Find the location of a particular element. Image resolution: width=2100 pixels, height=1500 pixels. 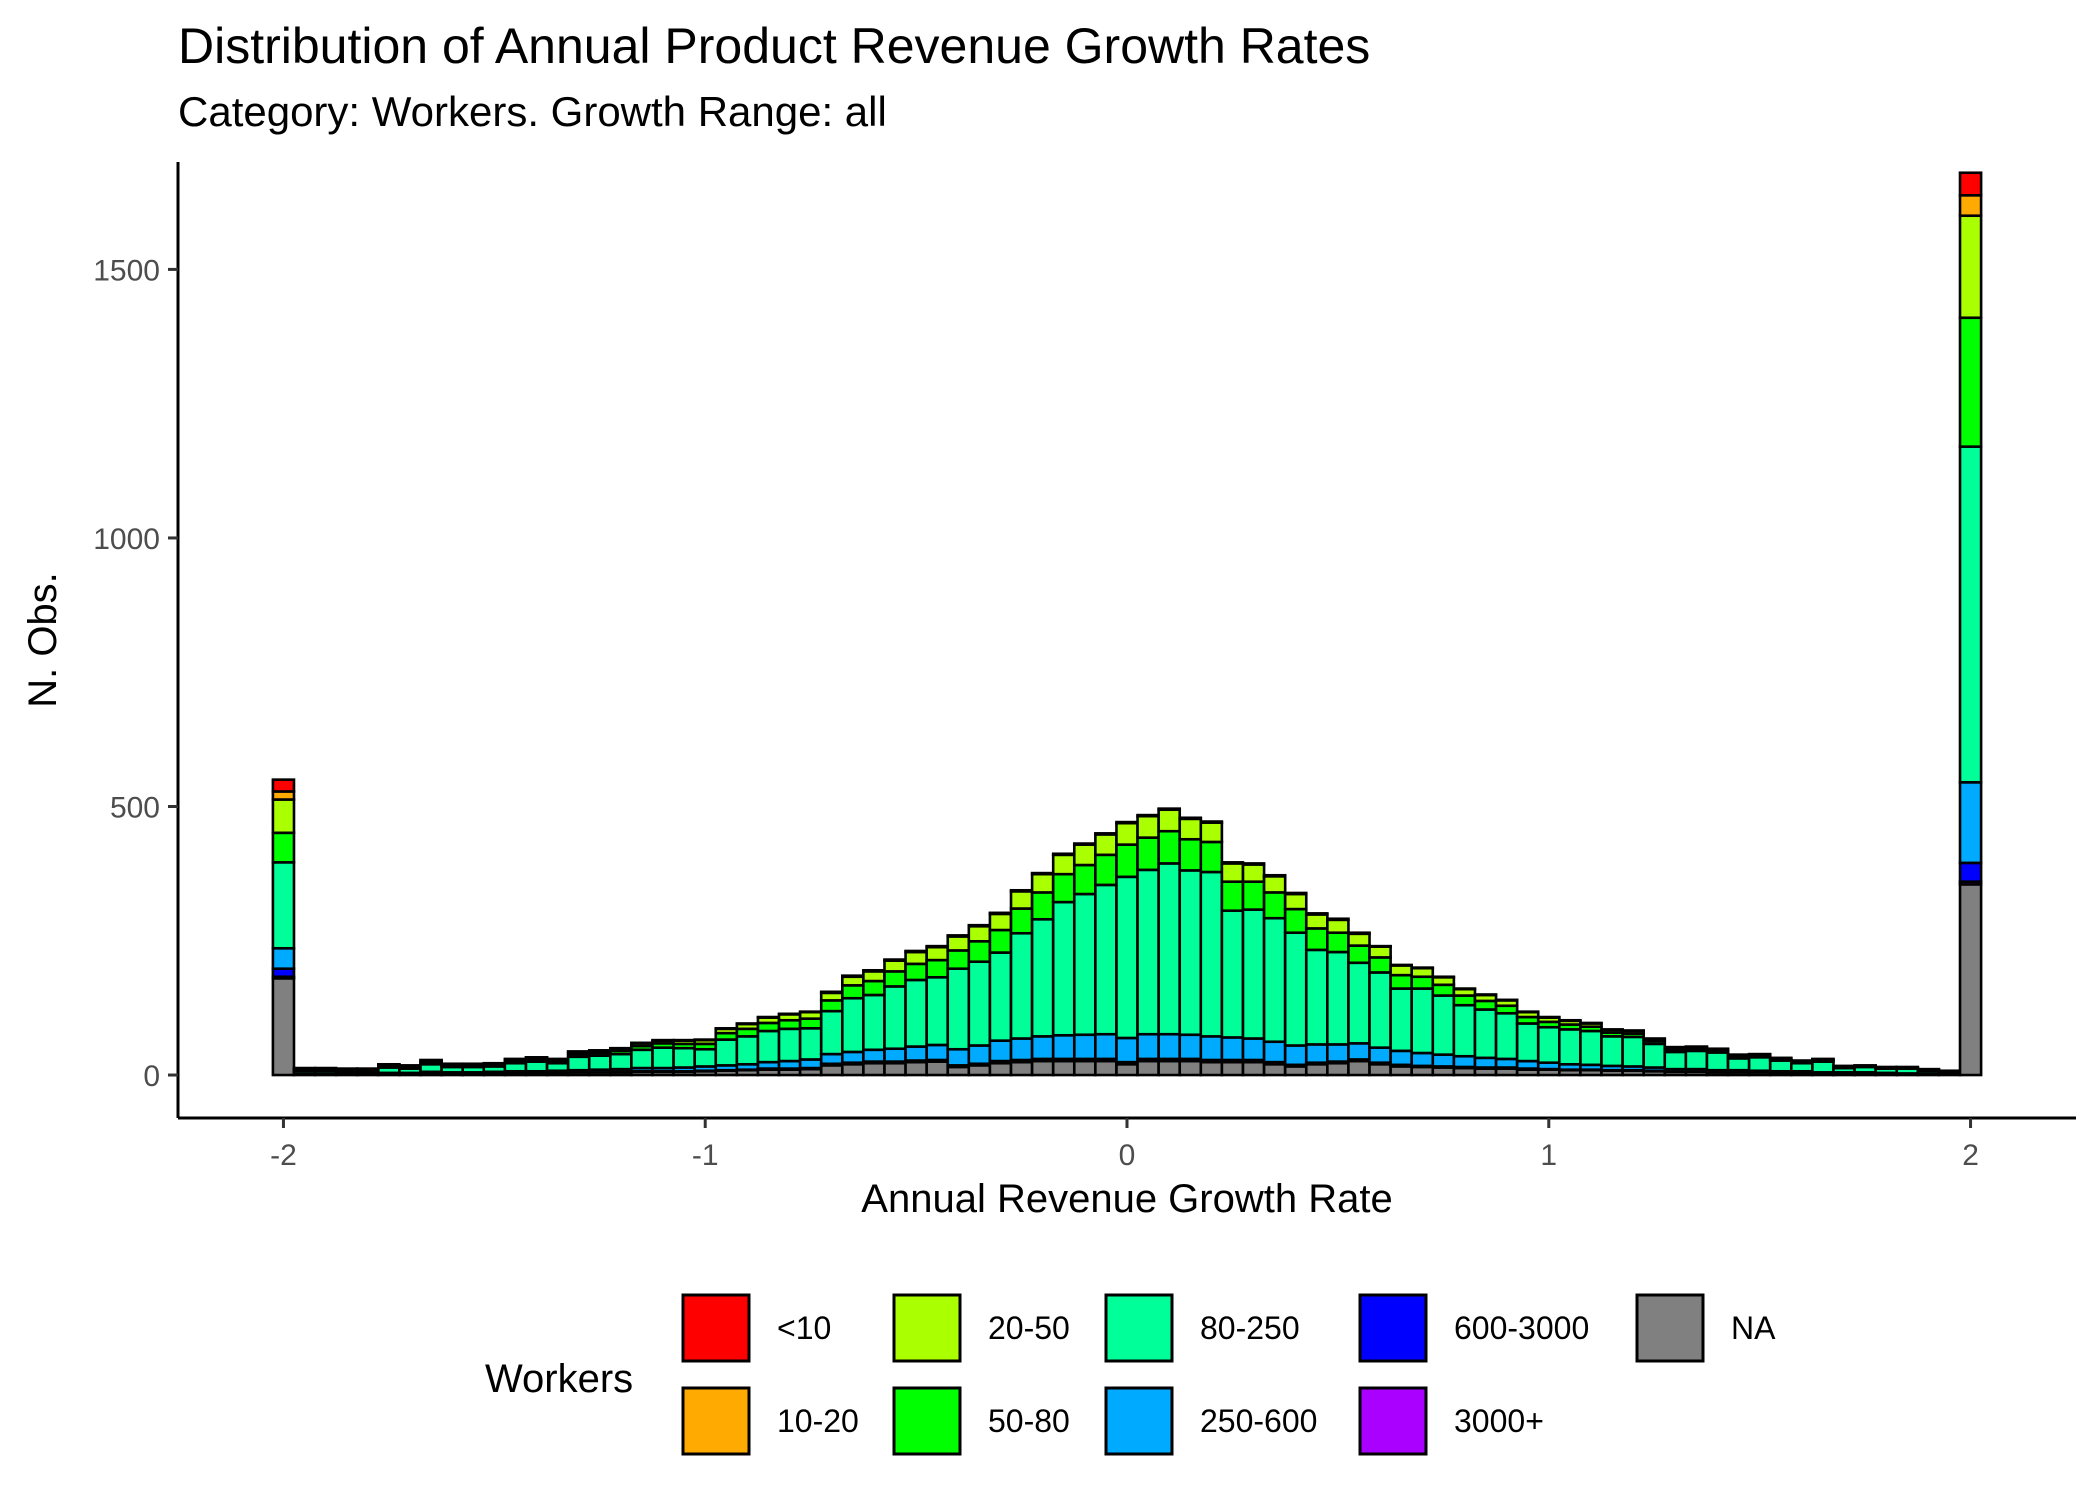

x-tick-label: -1 is located at coordinates (705, 1155).